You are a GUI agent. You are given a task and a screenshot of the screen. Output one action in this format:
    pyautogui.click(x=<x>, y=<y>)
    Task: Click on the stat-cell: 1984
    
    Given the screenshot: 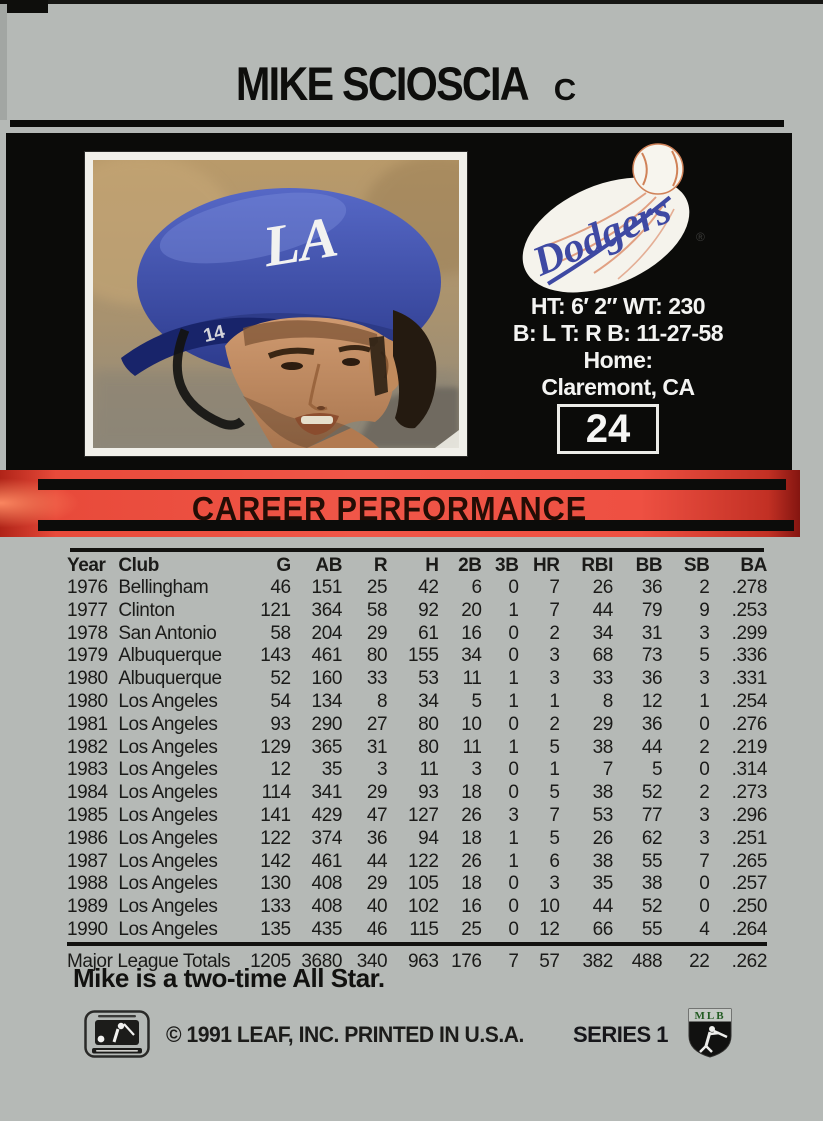 What is the action you would take?
    pyautogui.click(x=87, y=793)
    